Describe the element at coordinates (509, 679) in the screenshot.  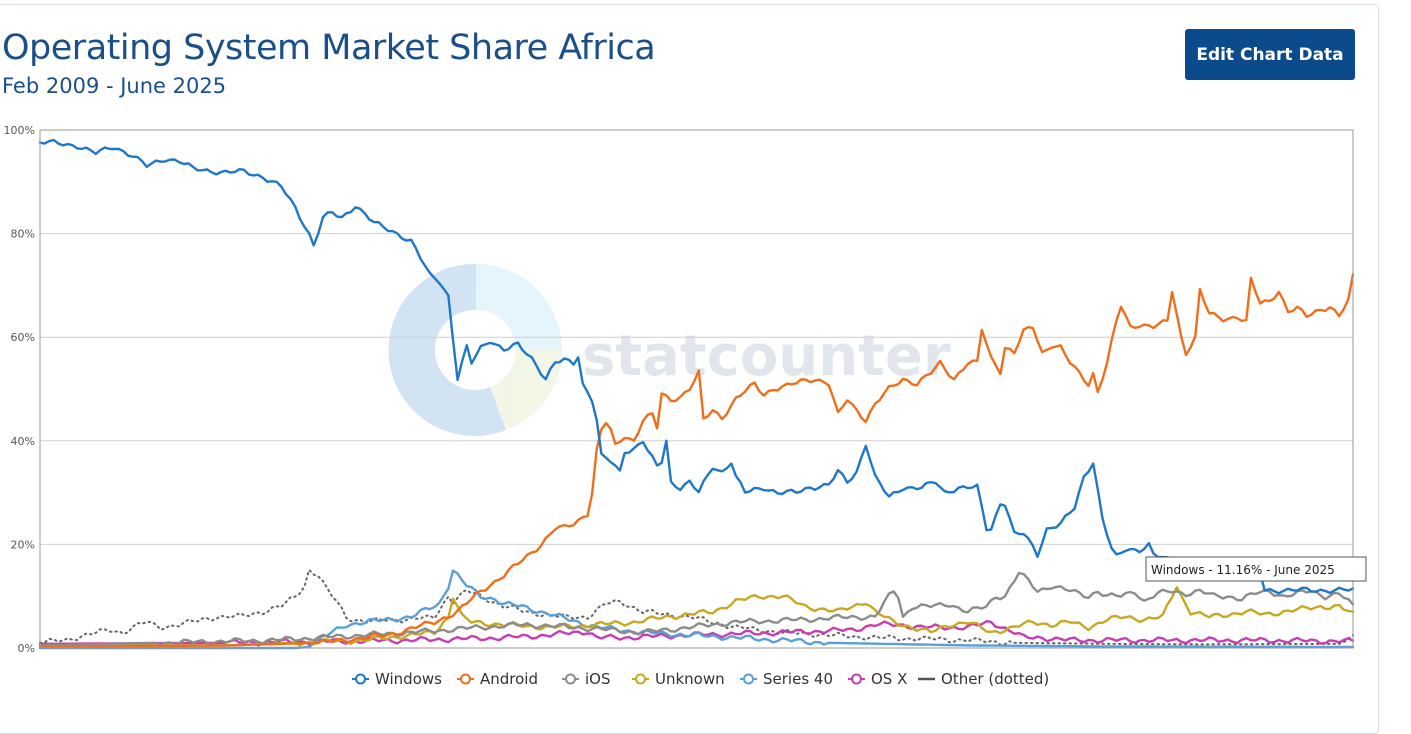
I see `legend-label: Android` at that location.